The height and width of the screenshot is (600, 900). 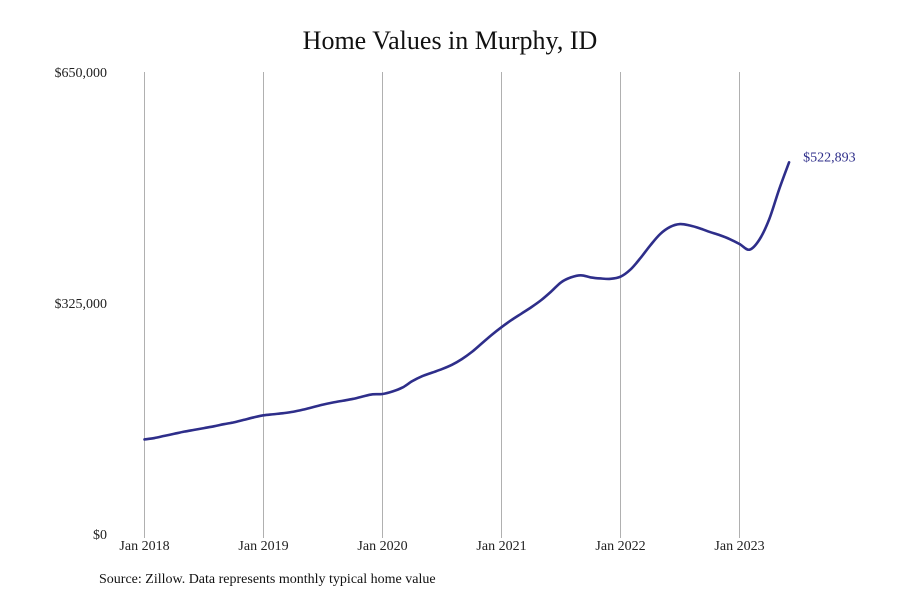 What do you see at coordinates (144, 546) in the screenshot?
I see `x-tick-label: Jan 2018` at bounding box center [144, 546].